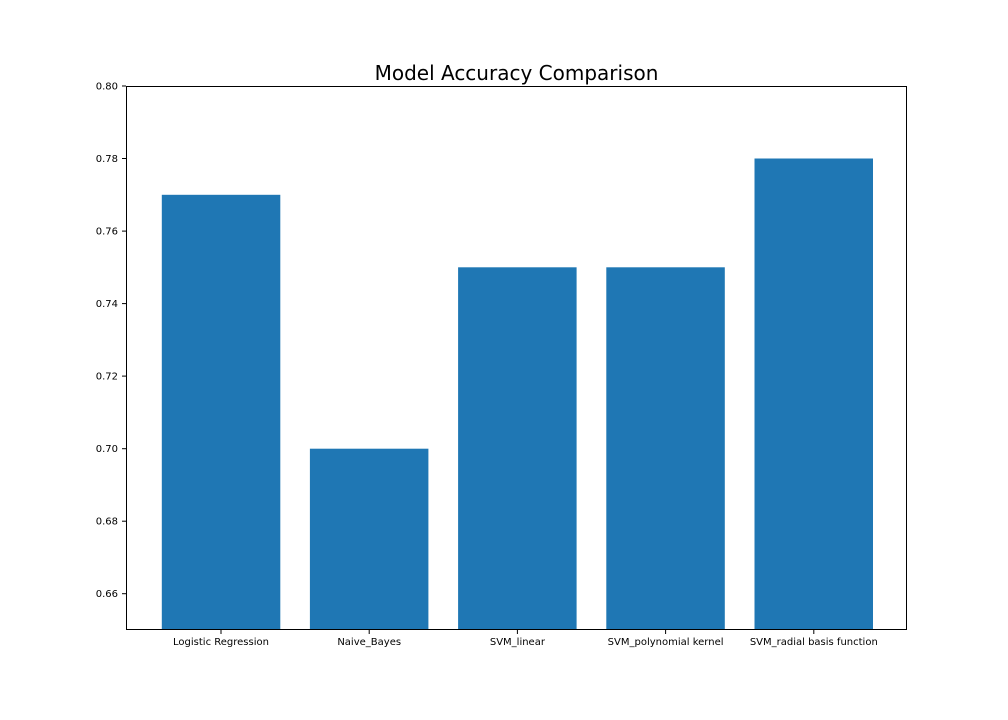 The height and width of the screenshot is (720, 1008). Describe the element at coordinates (107, 377) in the screenshot. I see `y-tick-label: 0.72` at that location.